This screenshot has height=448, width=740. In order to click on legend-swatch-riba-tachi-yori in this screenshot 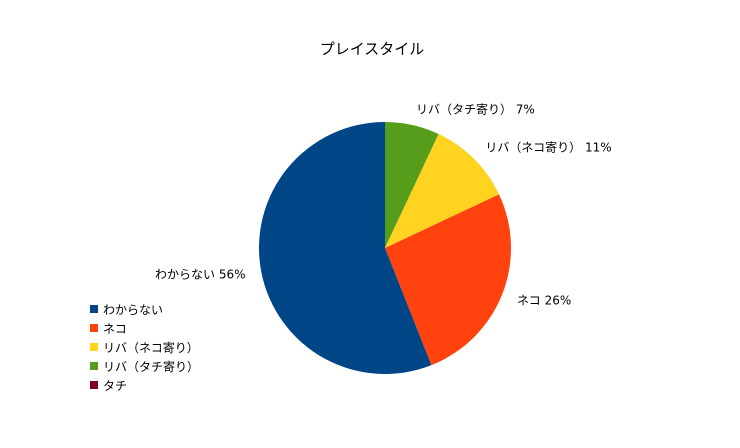, I will do `click(94, 366)`.